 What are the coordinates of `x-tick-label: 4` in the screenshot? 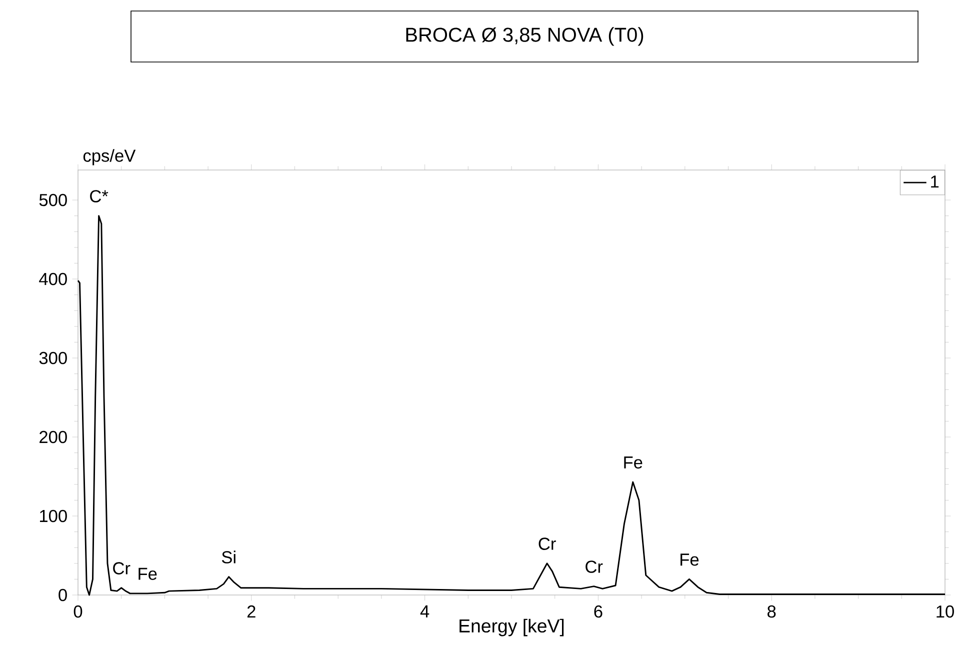 It's located at (425, 611).